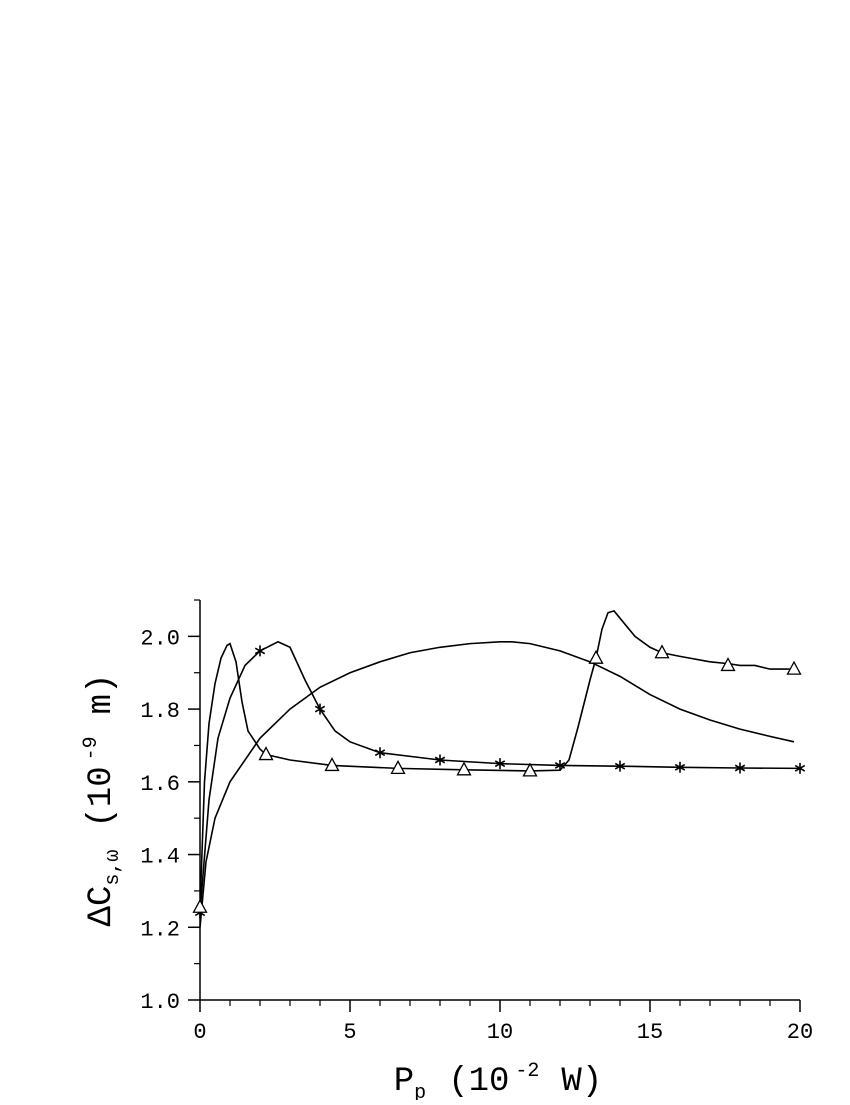  I want to click on x-tick-label: 15, so click(650, 1032).